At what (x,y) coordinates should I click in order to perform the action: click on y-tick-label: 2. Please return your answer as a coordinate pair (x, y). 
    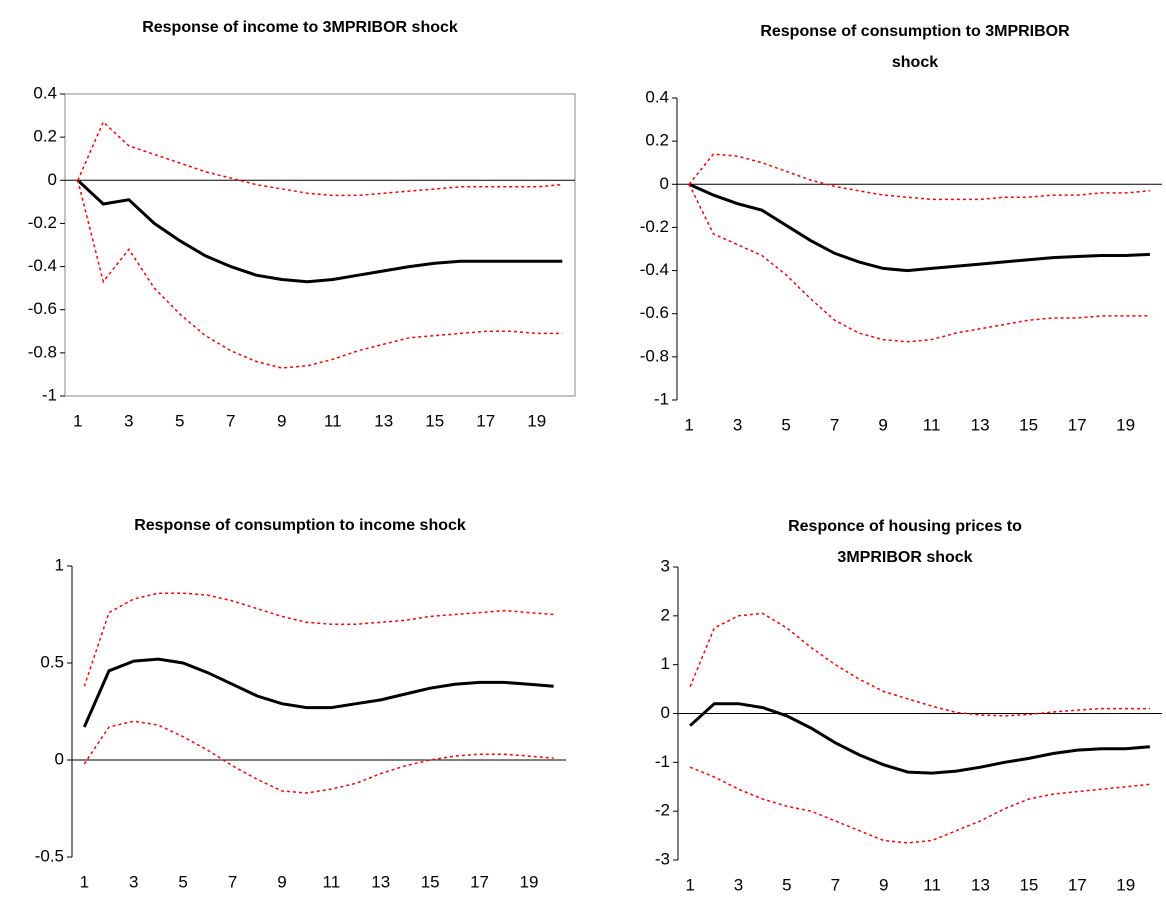
    Looking at the image, I should click on (665, 614).